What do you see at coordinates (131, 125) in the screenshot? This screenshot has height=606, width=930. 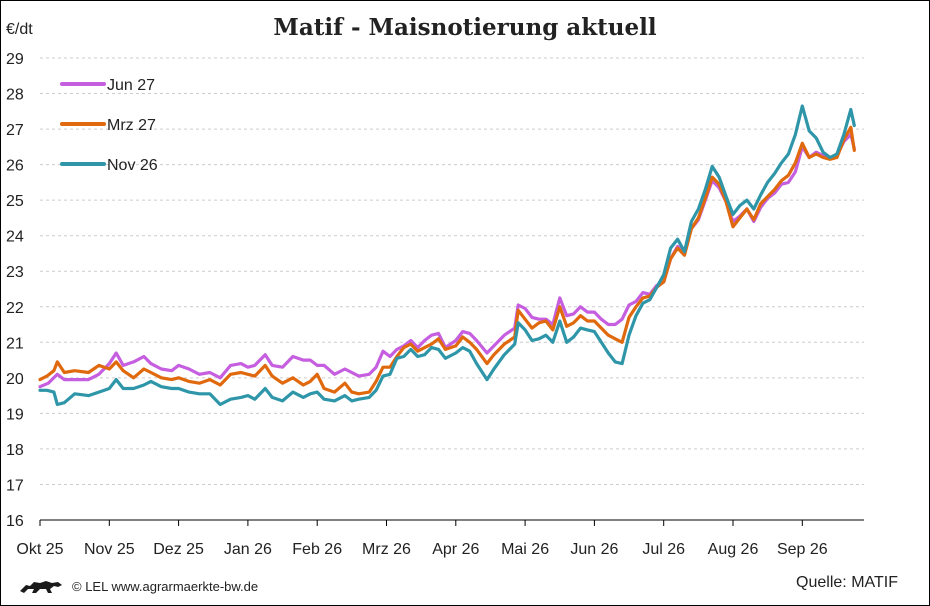 I see `legend-label: Mrz 27` at bounding box center [131, 125].